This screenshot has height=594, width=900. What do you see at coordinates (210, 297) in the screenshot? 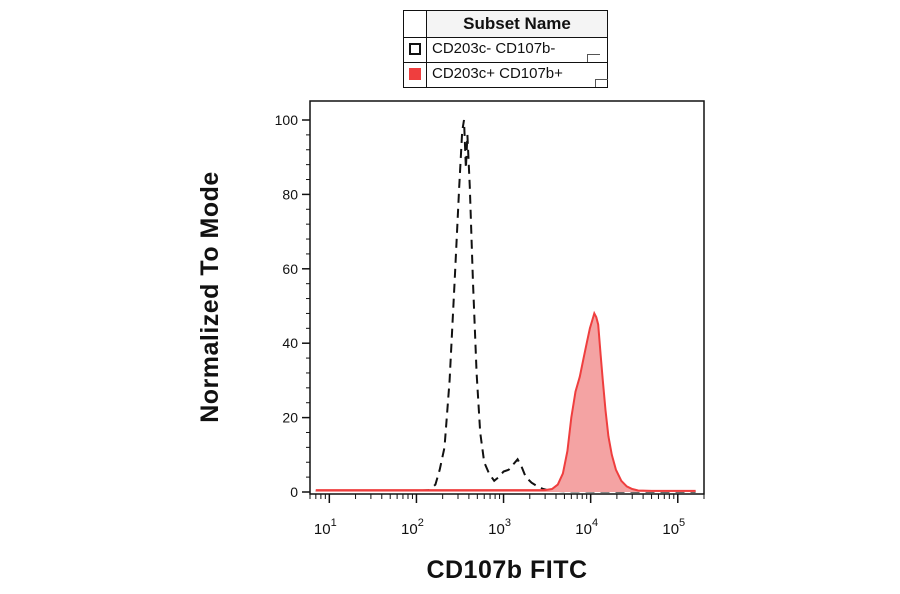
I see `y-axis-title: Normalized To Mode` at bounding box center [210, 297].